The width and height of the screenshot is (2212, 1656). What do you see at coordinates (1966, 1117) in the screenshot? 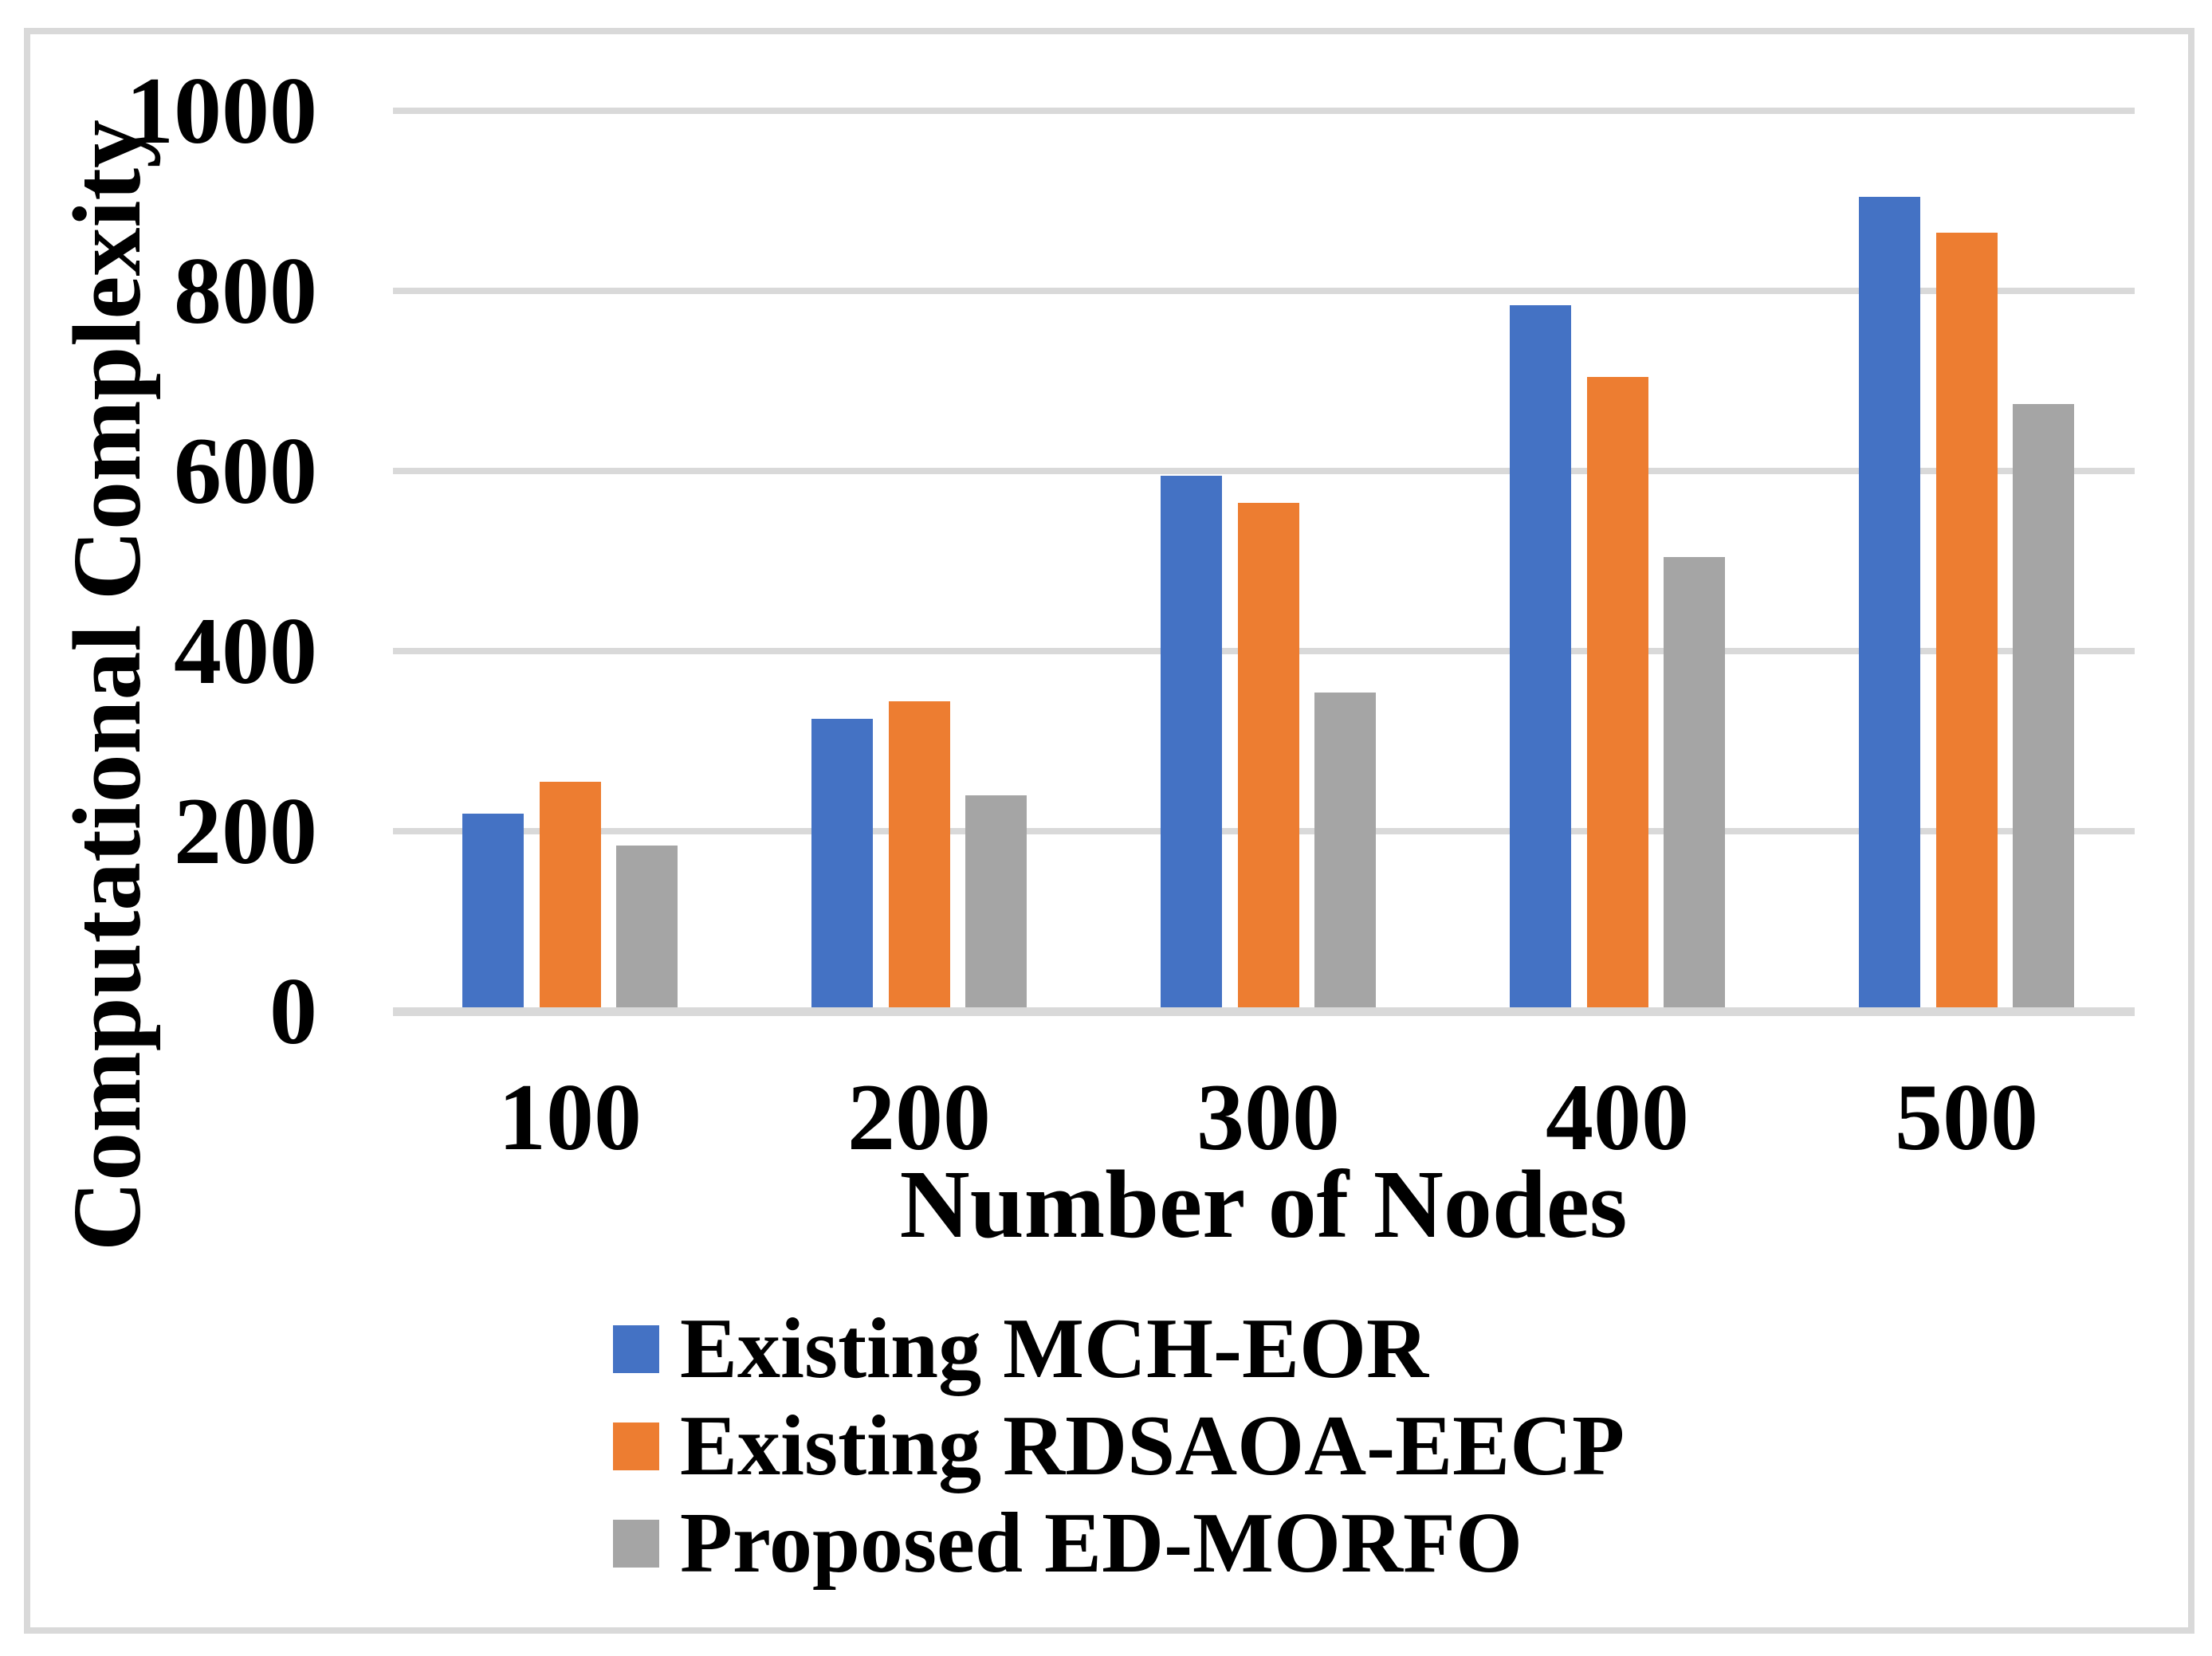
I see `x-tick-label-500: 500` at bounding box center [1966, 1117].